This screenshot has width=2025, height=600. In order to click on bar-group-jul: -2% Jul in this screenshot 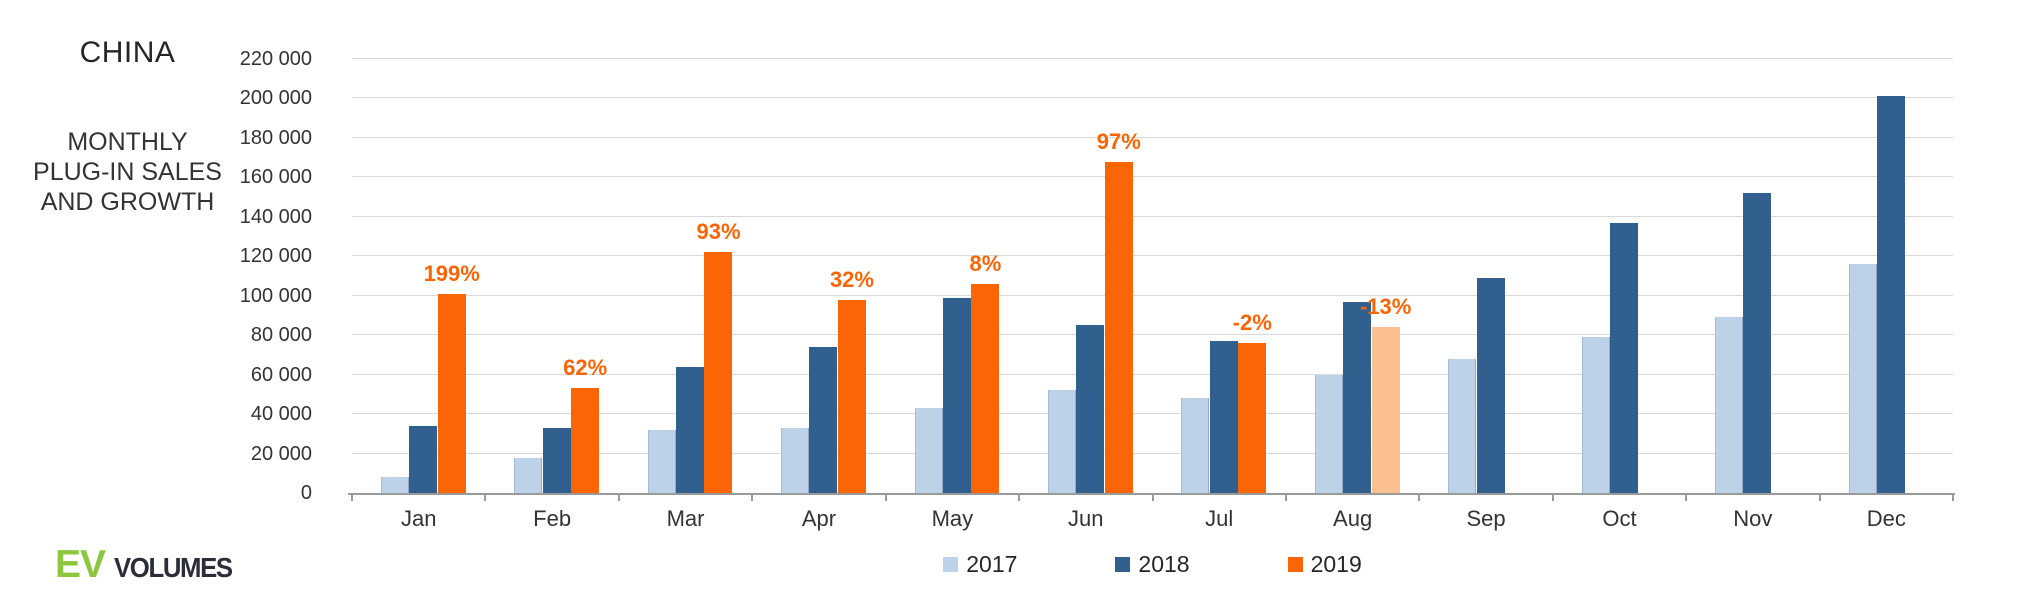, I will do `click(1219, 295)`.